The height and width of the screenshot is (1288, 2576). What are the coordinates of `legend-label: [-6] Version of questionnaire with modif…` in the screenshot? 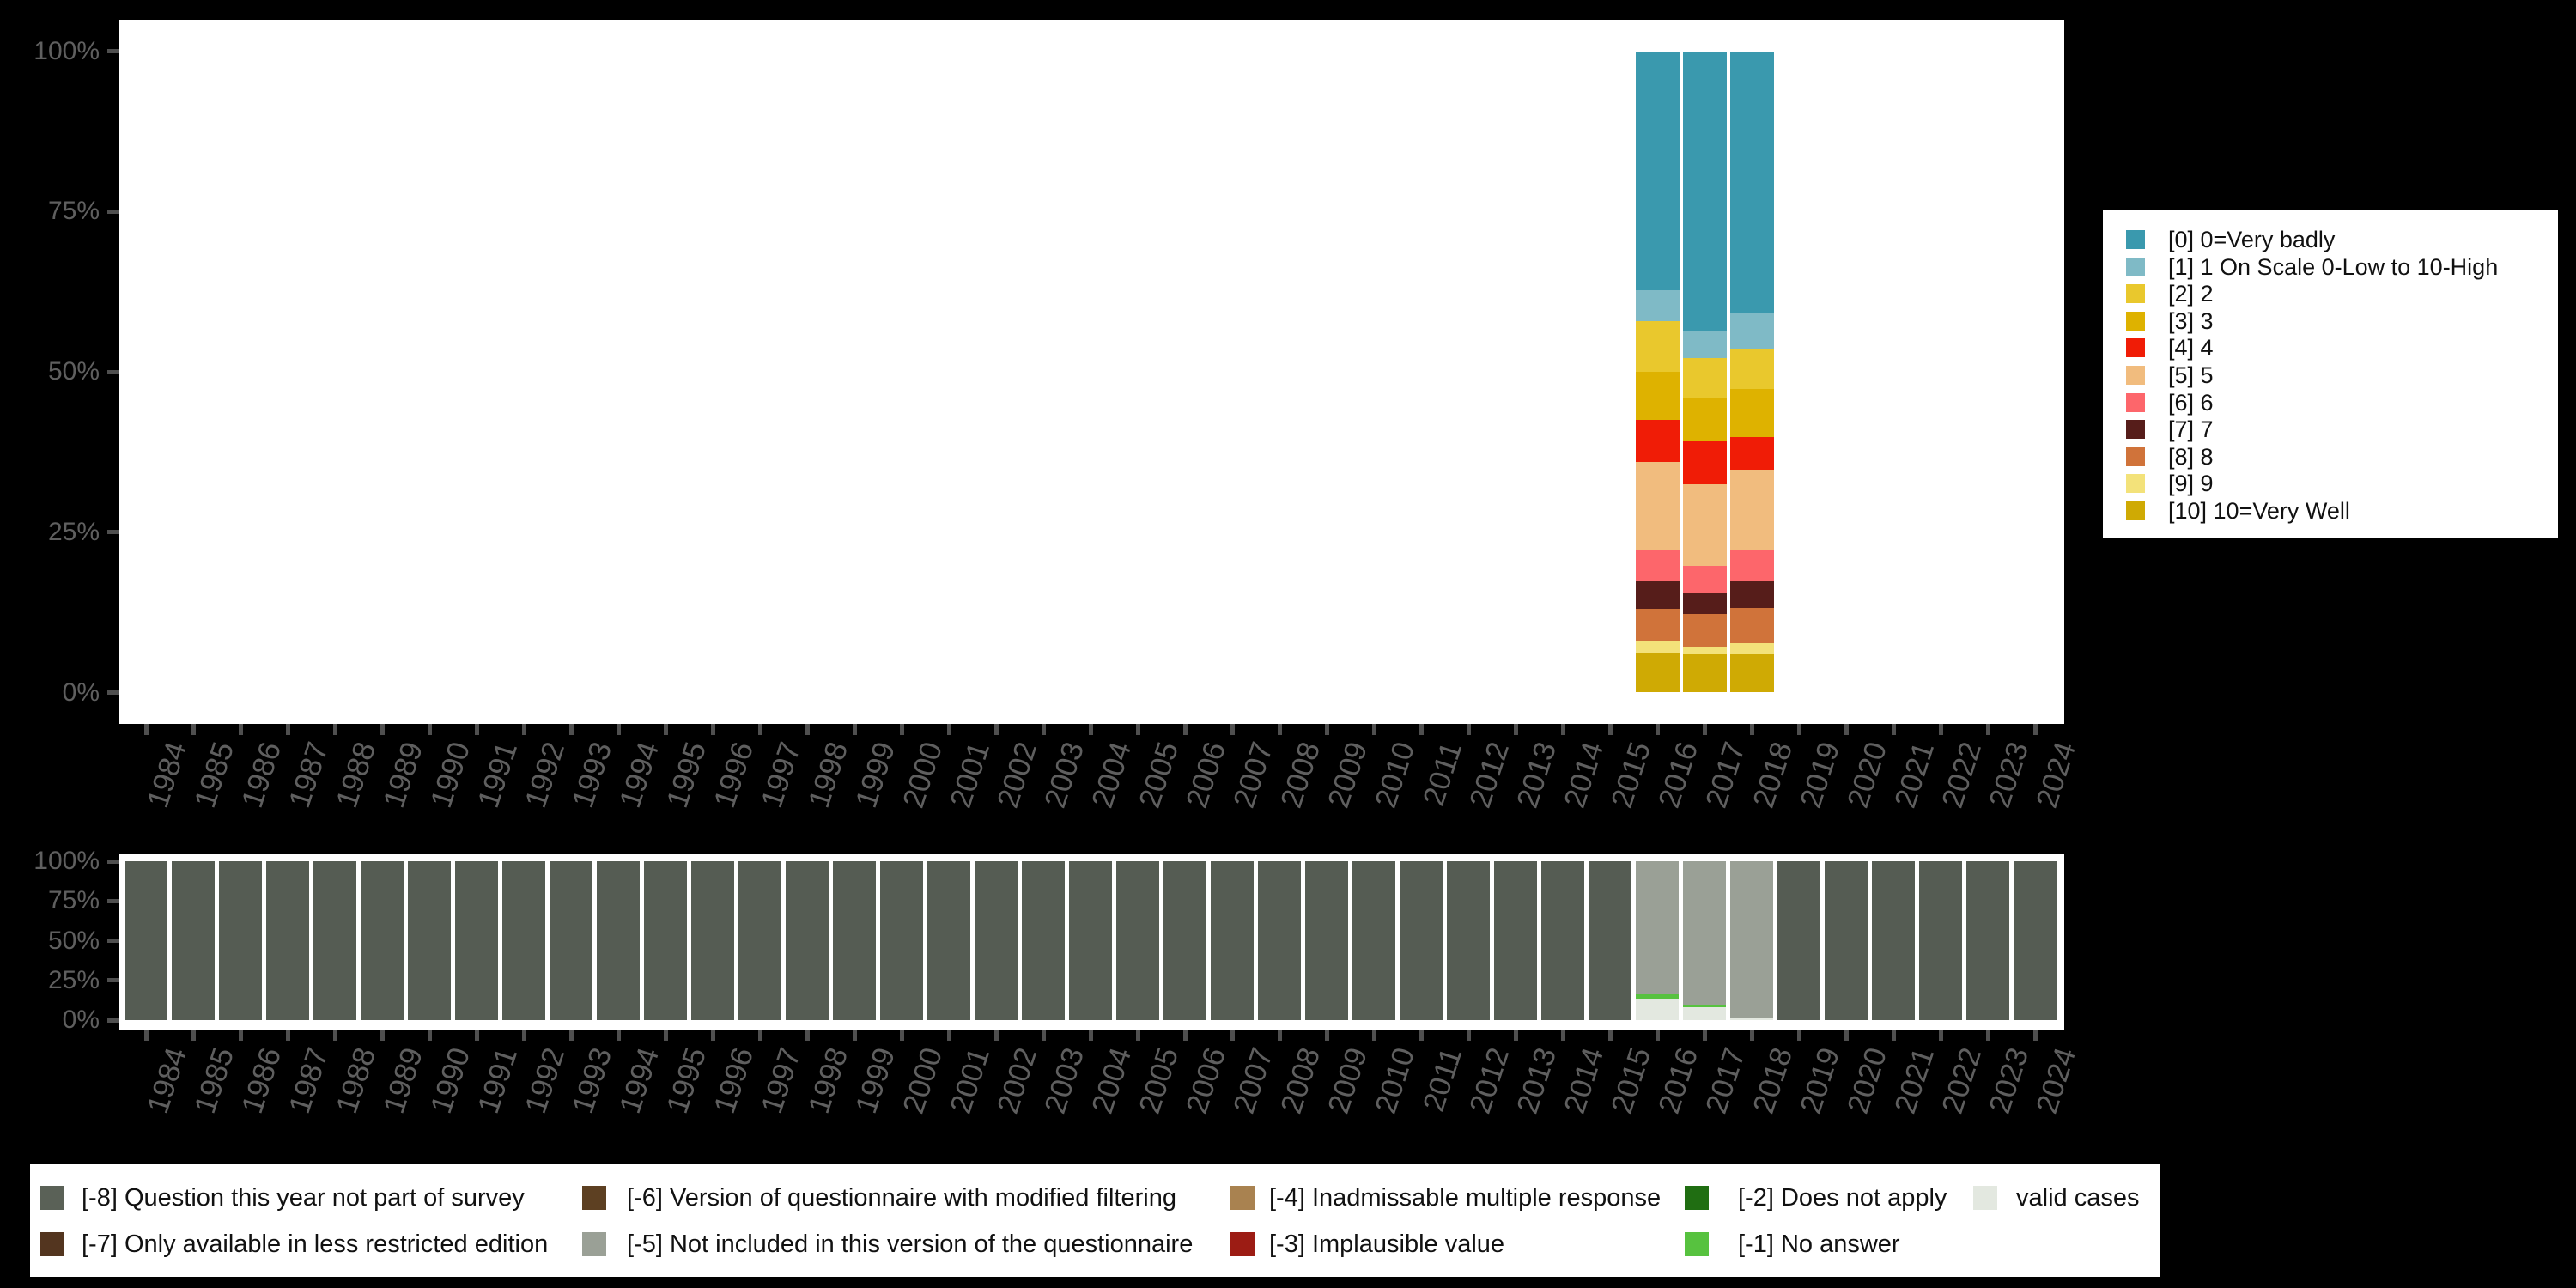 It's located at (902, 1198).